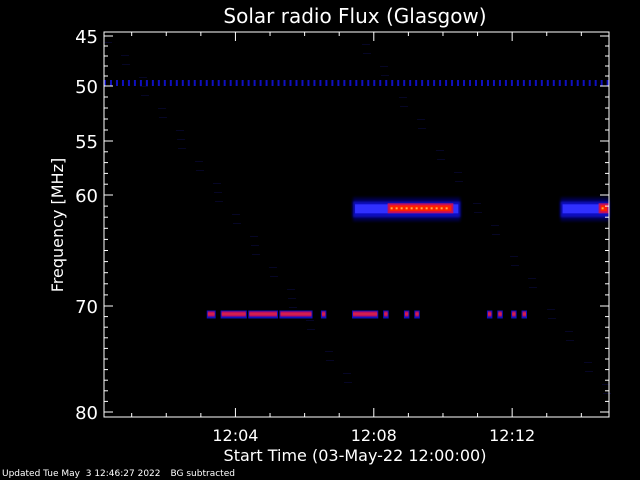 This screenshot has width=640, height=480. What do you see at coordinates (355, 455) in the screenshot?
I see `x-axis-label: Start Time (03-May-22 12:00:00)` at bounding box center [355, 455].